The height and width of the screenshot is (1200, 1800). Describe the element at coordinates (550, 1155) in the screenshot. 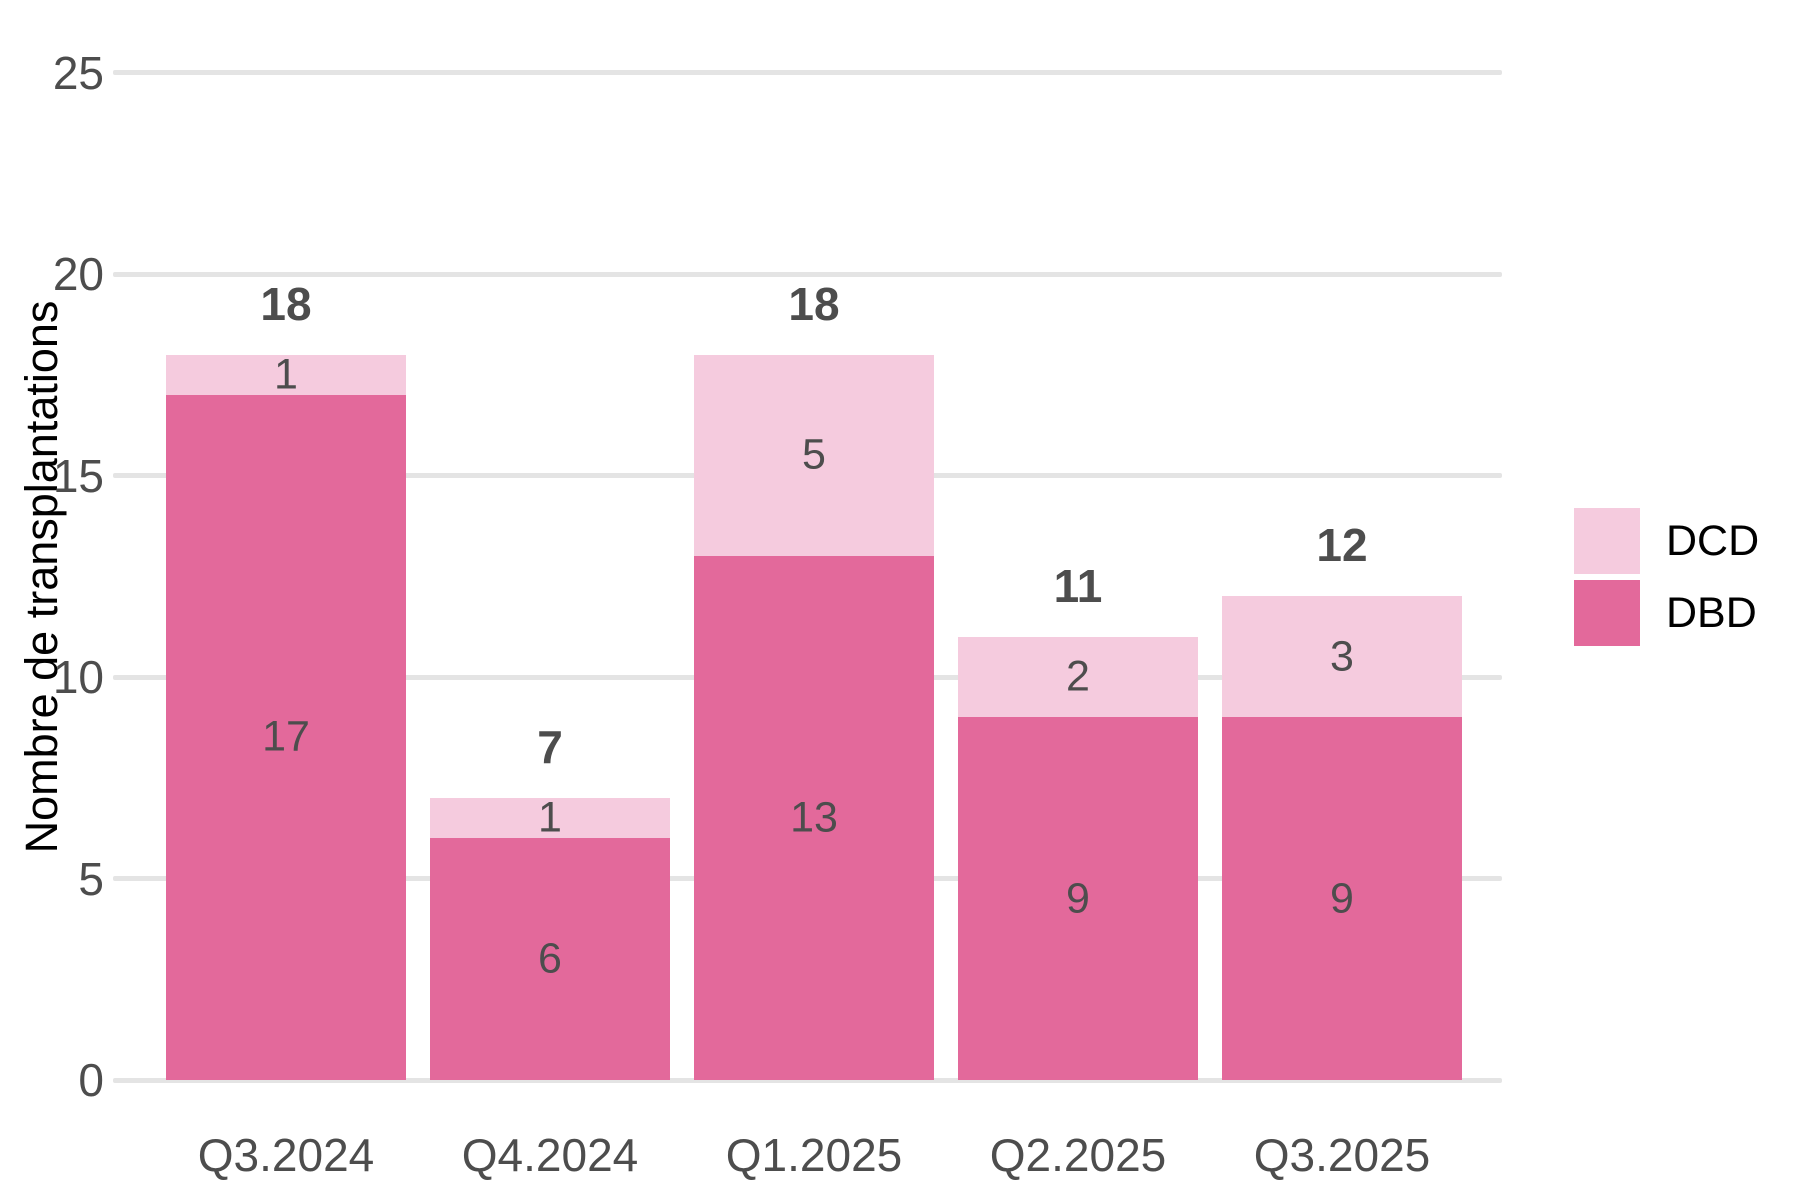

I see `x-tick-Q4.2024: Q4.2024` at that location.